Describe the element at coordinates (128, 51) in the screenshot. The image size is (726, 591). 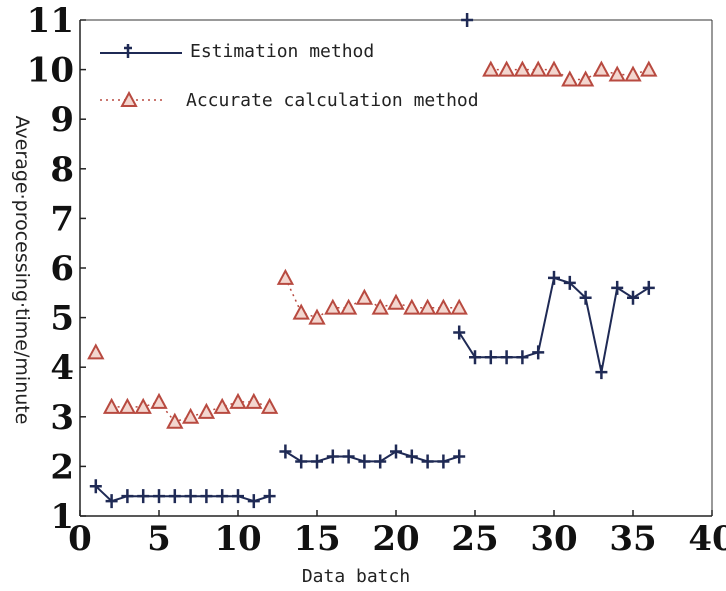
I see `legend-marker-estimation` at that location.